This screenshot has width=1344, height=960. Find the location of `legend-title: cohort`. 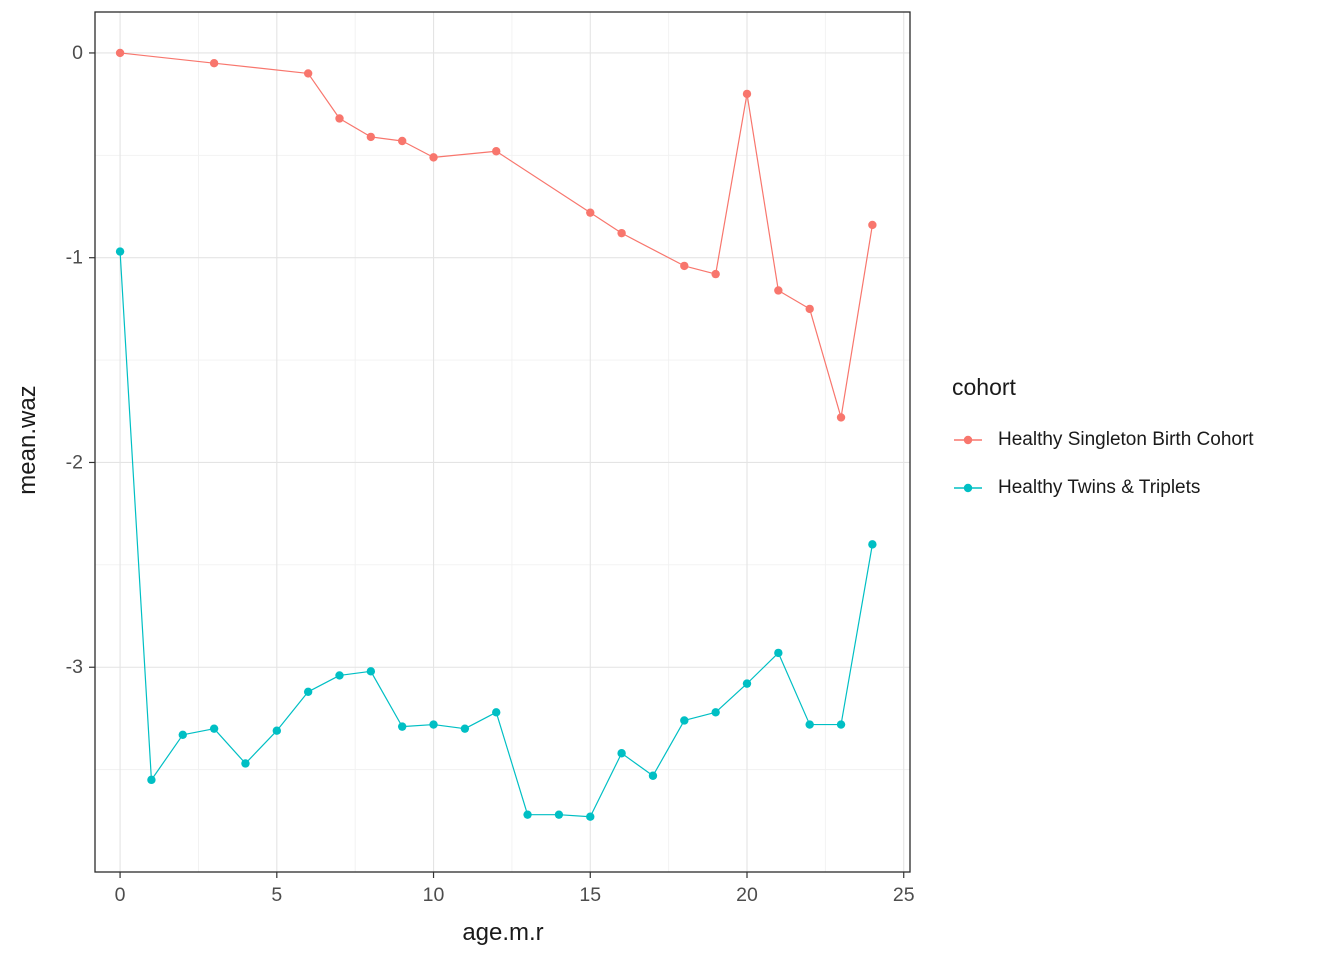

legend-title: cohort is located at coordinates (984, 387).